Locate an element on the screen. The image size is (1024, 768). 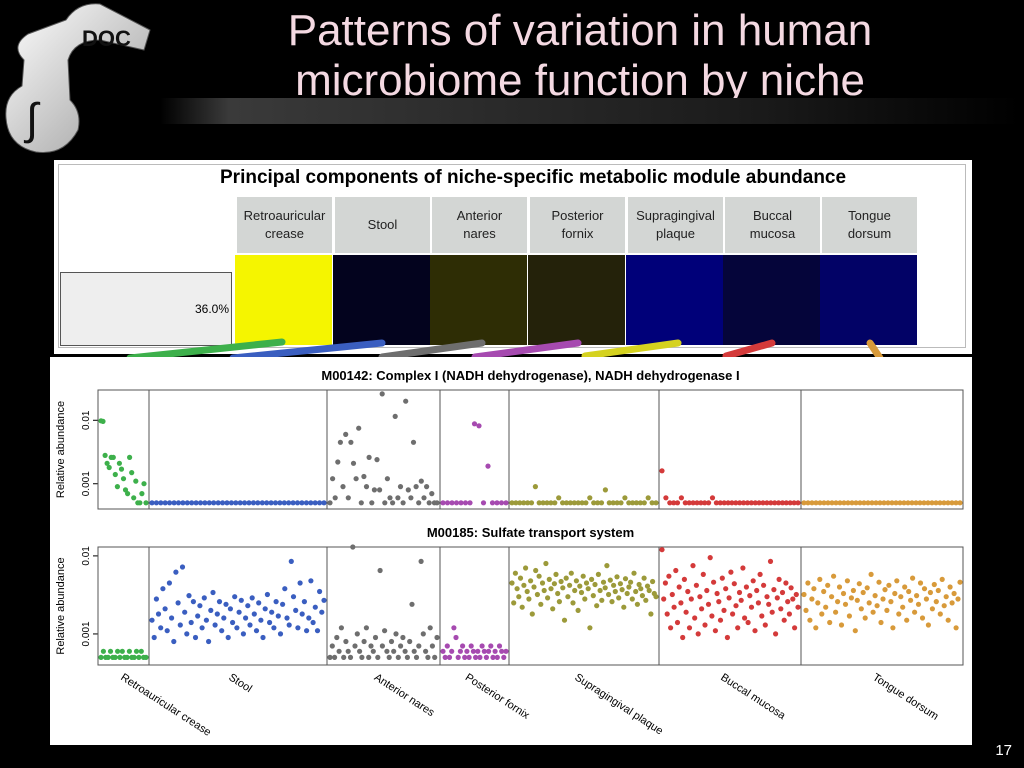
logo-icon: DOC ∫ is located at coordinates (78, 78).